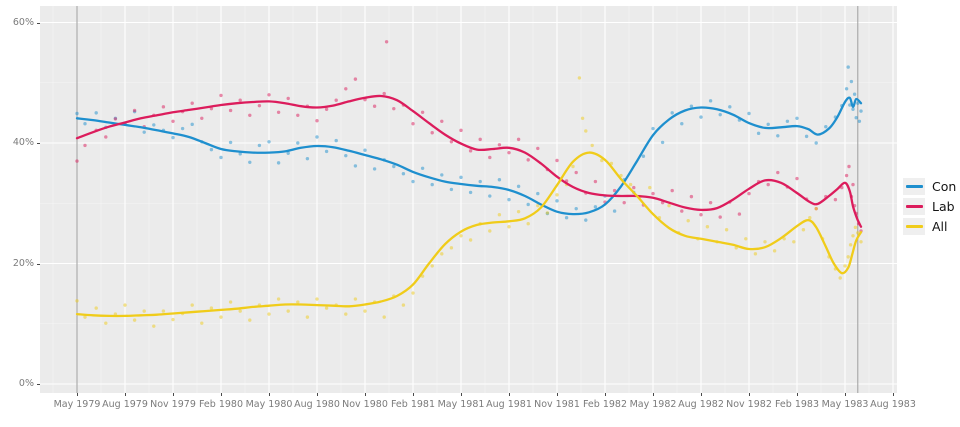  What do you see at coordinates (653, 404) in the screenshot?
I see `x-tick-label: May 1982` at bounding box center [653, 404].